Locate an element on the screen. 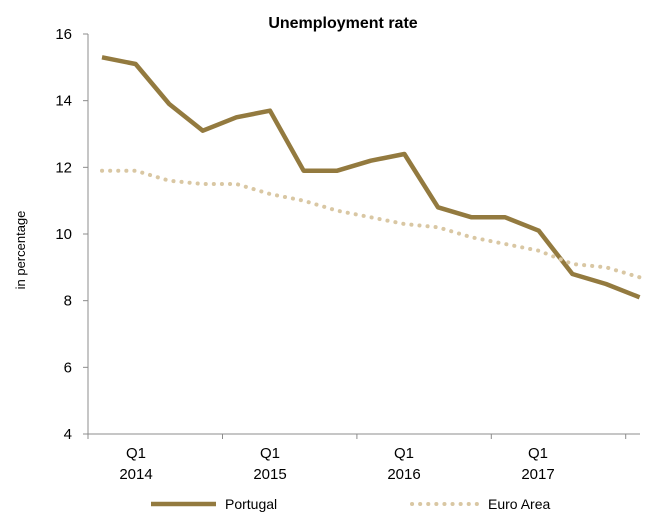  y-tick-label: 12 is located at coordinates (63, 167).